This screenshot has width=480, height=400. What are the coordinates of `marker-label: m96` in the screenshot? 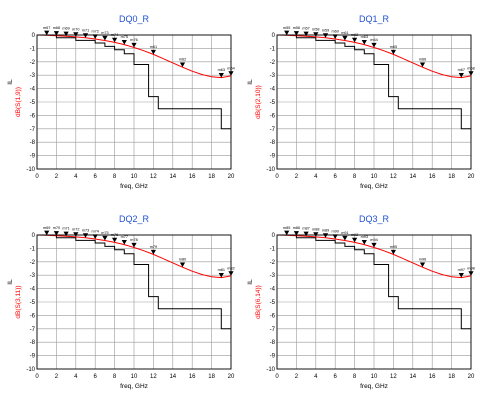 It's located at (422, 260).